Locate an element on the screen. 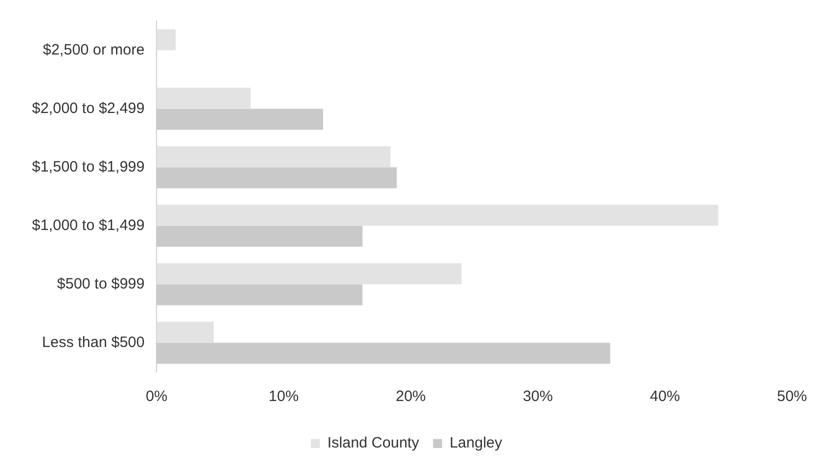 The image size is (823, 469). legend-label: Langley is located at coordinates (476, 443).